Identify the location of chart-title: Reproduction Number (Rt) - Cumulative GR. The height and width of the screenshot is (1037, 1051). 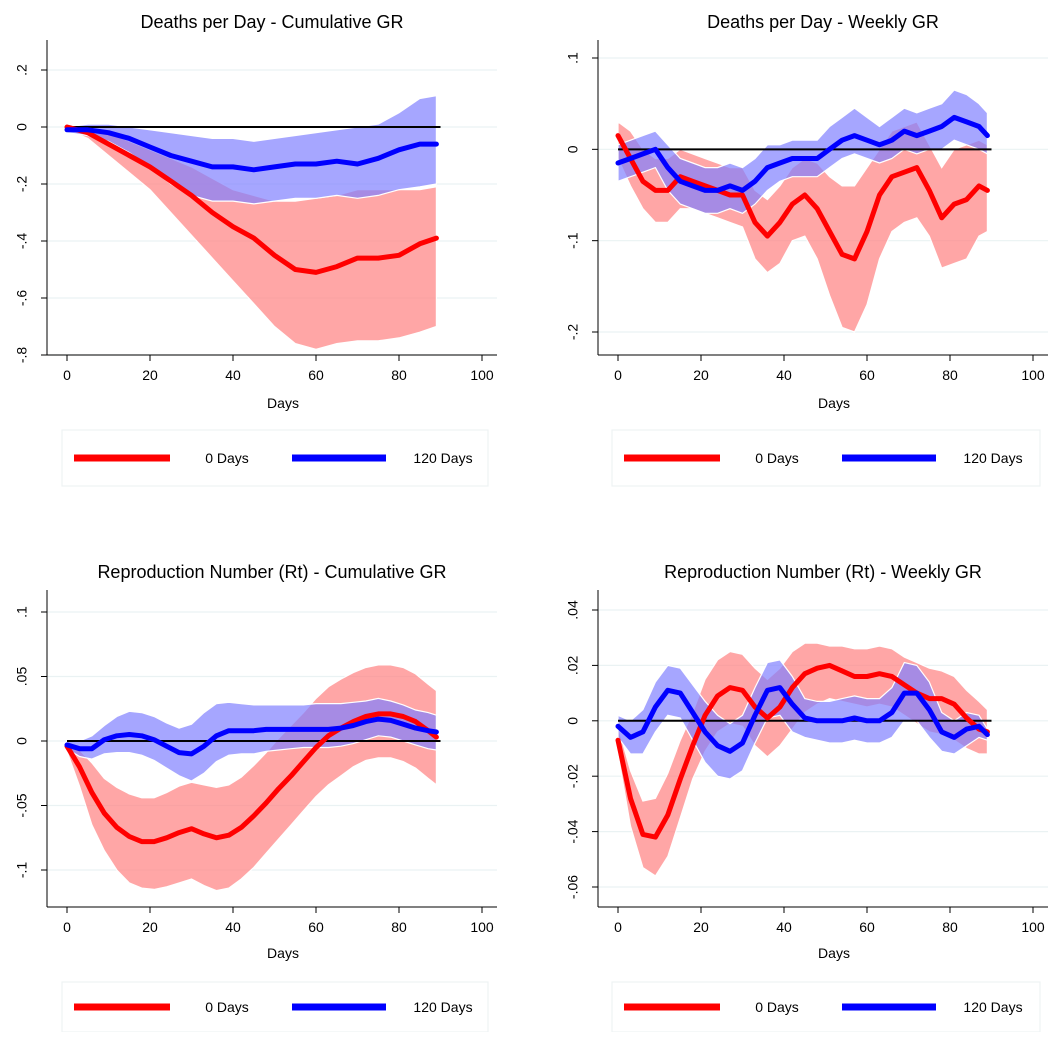
(271, 572).